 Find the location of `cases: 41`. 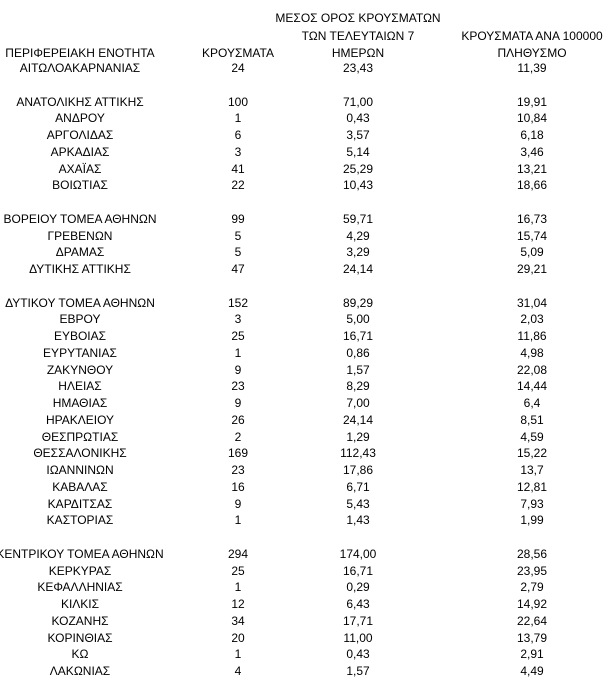

cases: 41 is located at coordinates (238, 168).